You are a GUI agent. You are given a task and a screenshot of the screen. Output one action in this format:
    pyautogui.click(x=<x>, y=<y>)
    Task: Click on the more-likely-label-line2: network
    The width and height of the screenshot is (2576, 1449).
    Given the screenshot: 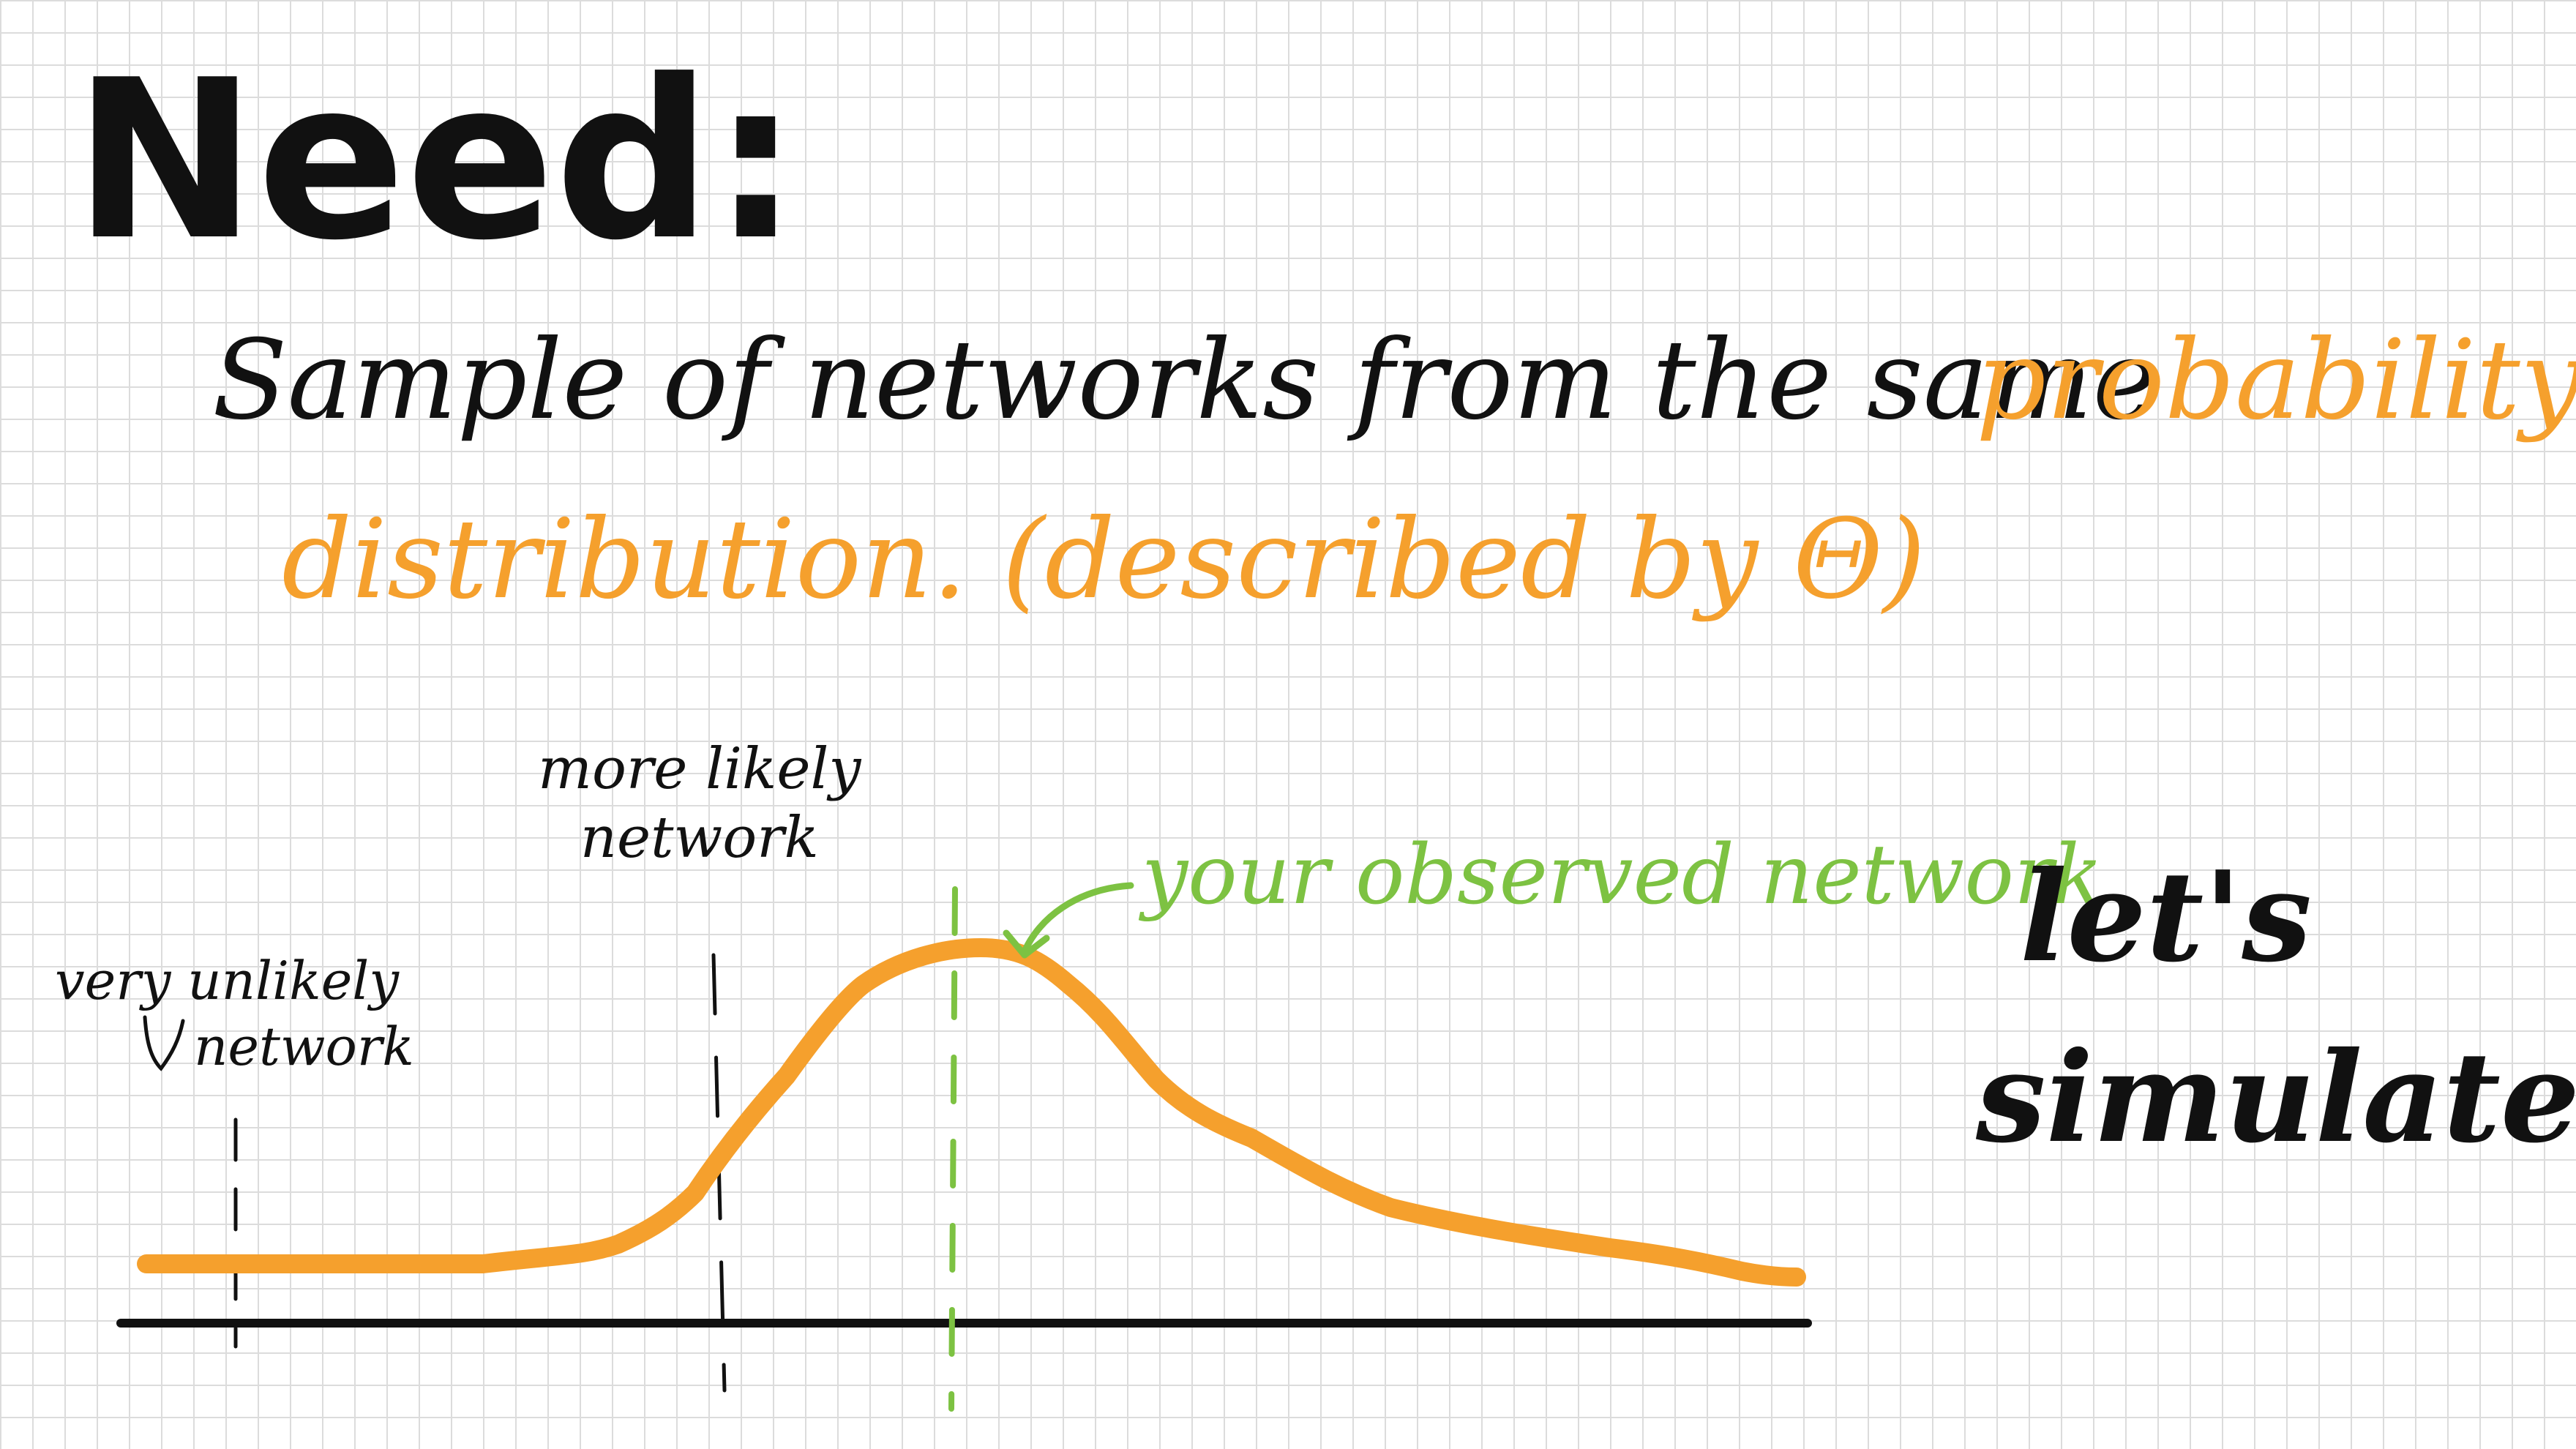 What is the action you would take?
    pyautogui.click(x=699, y=837)
    